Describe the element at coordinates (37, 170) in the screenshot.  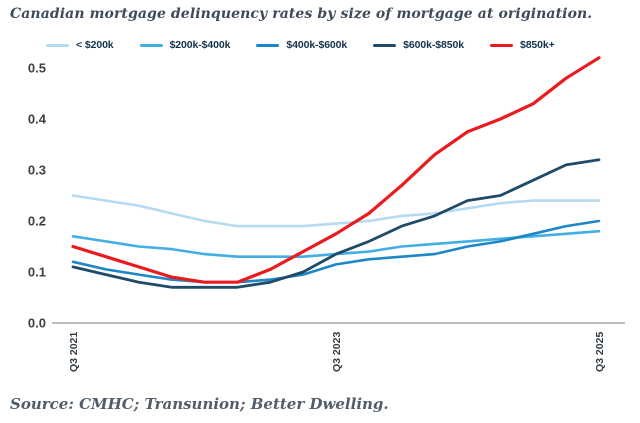
I see `y-tick-label: 0.3` at that location.